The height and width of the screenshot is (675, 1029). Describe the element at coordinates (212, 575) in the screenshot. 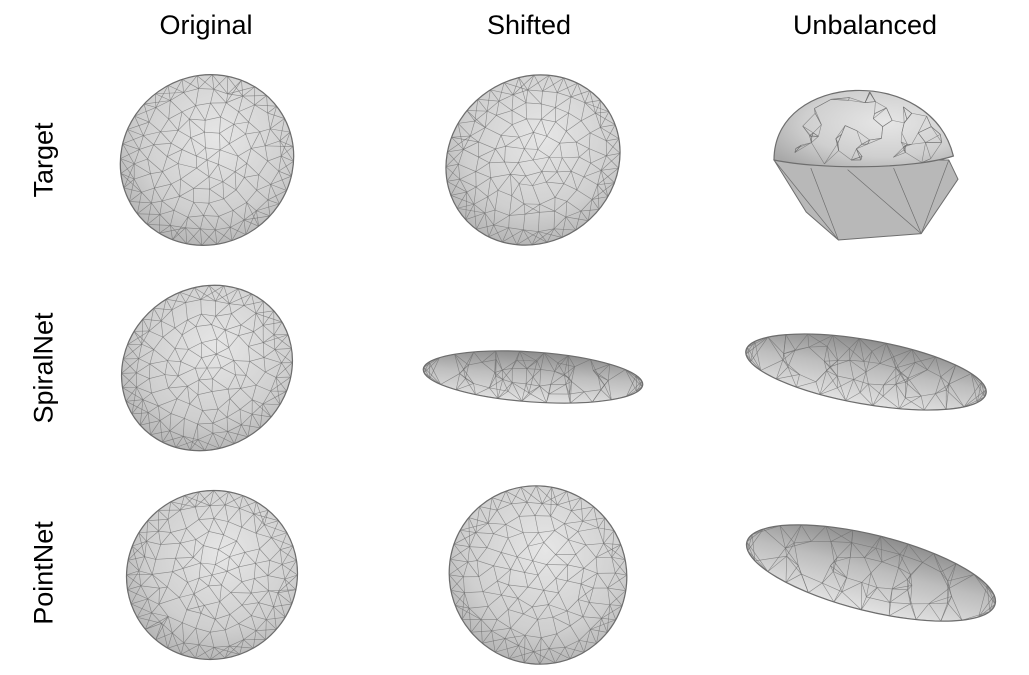

I see `mesh-pointnet-original` at that location.